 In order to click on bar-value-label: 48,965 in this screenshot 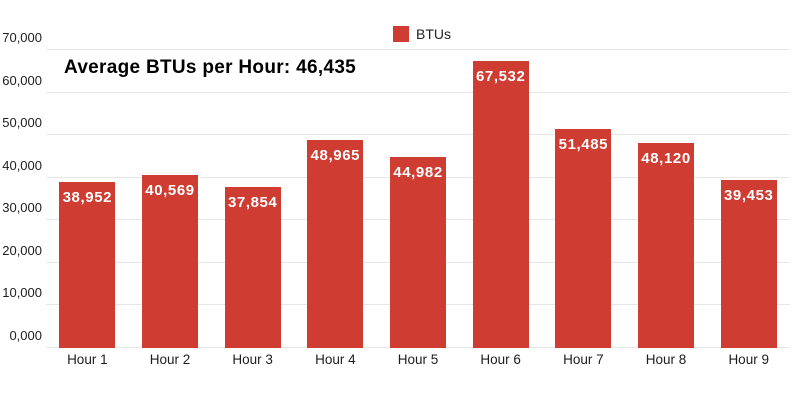, I will do `click(335, 155)`.